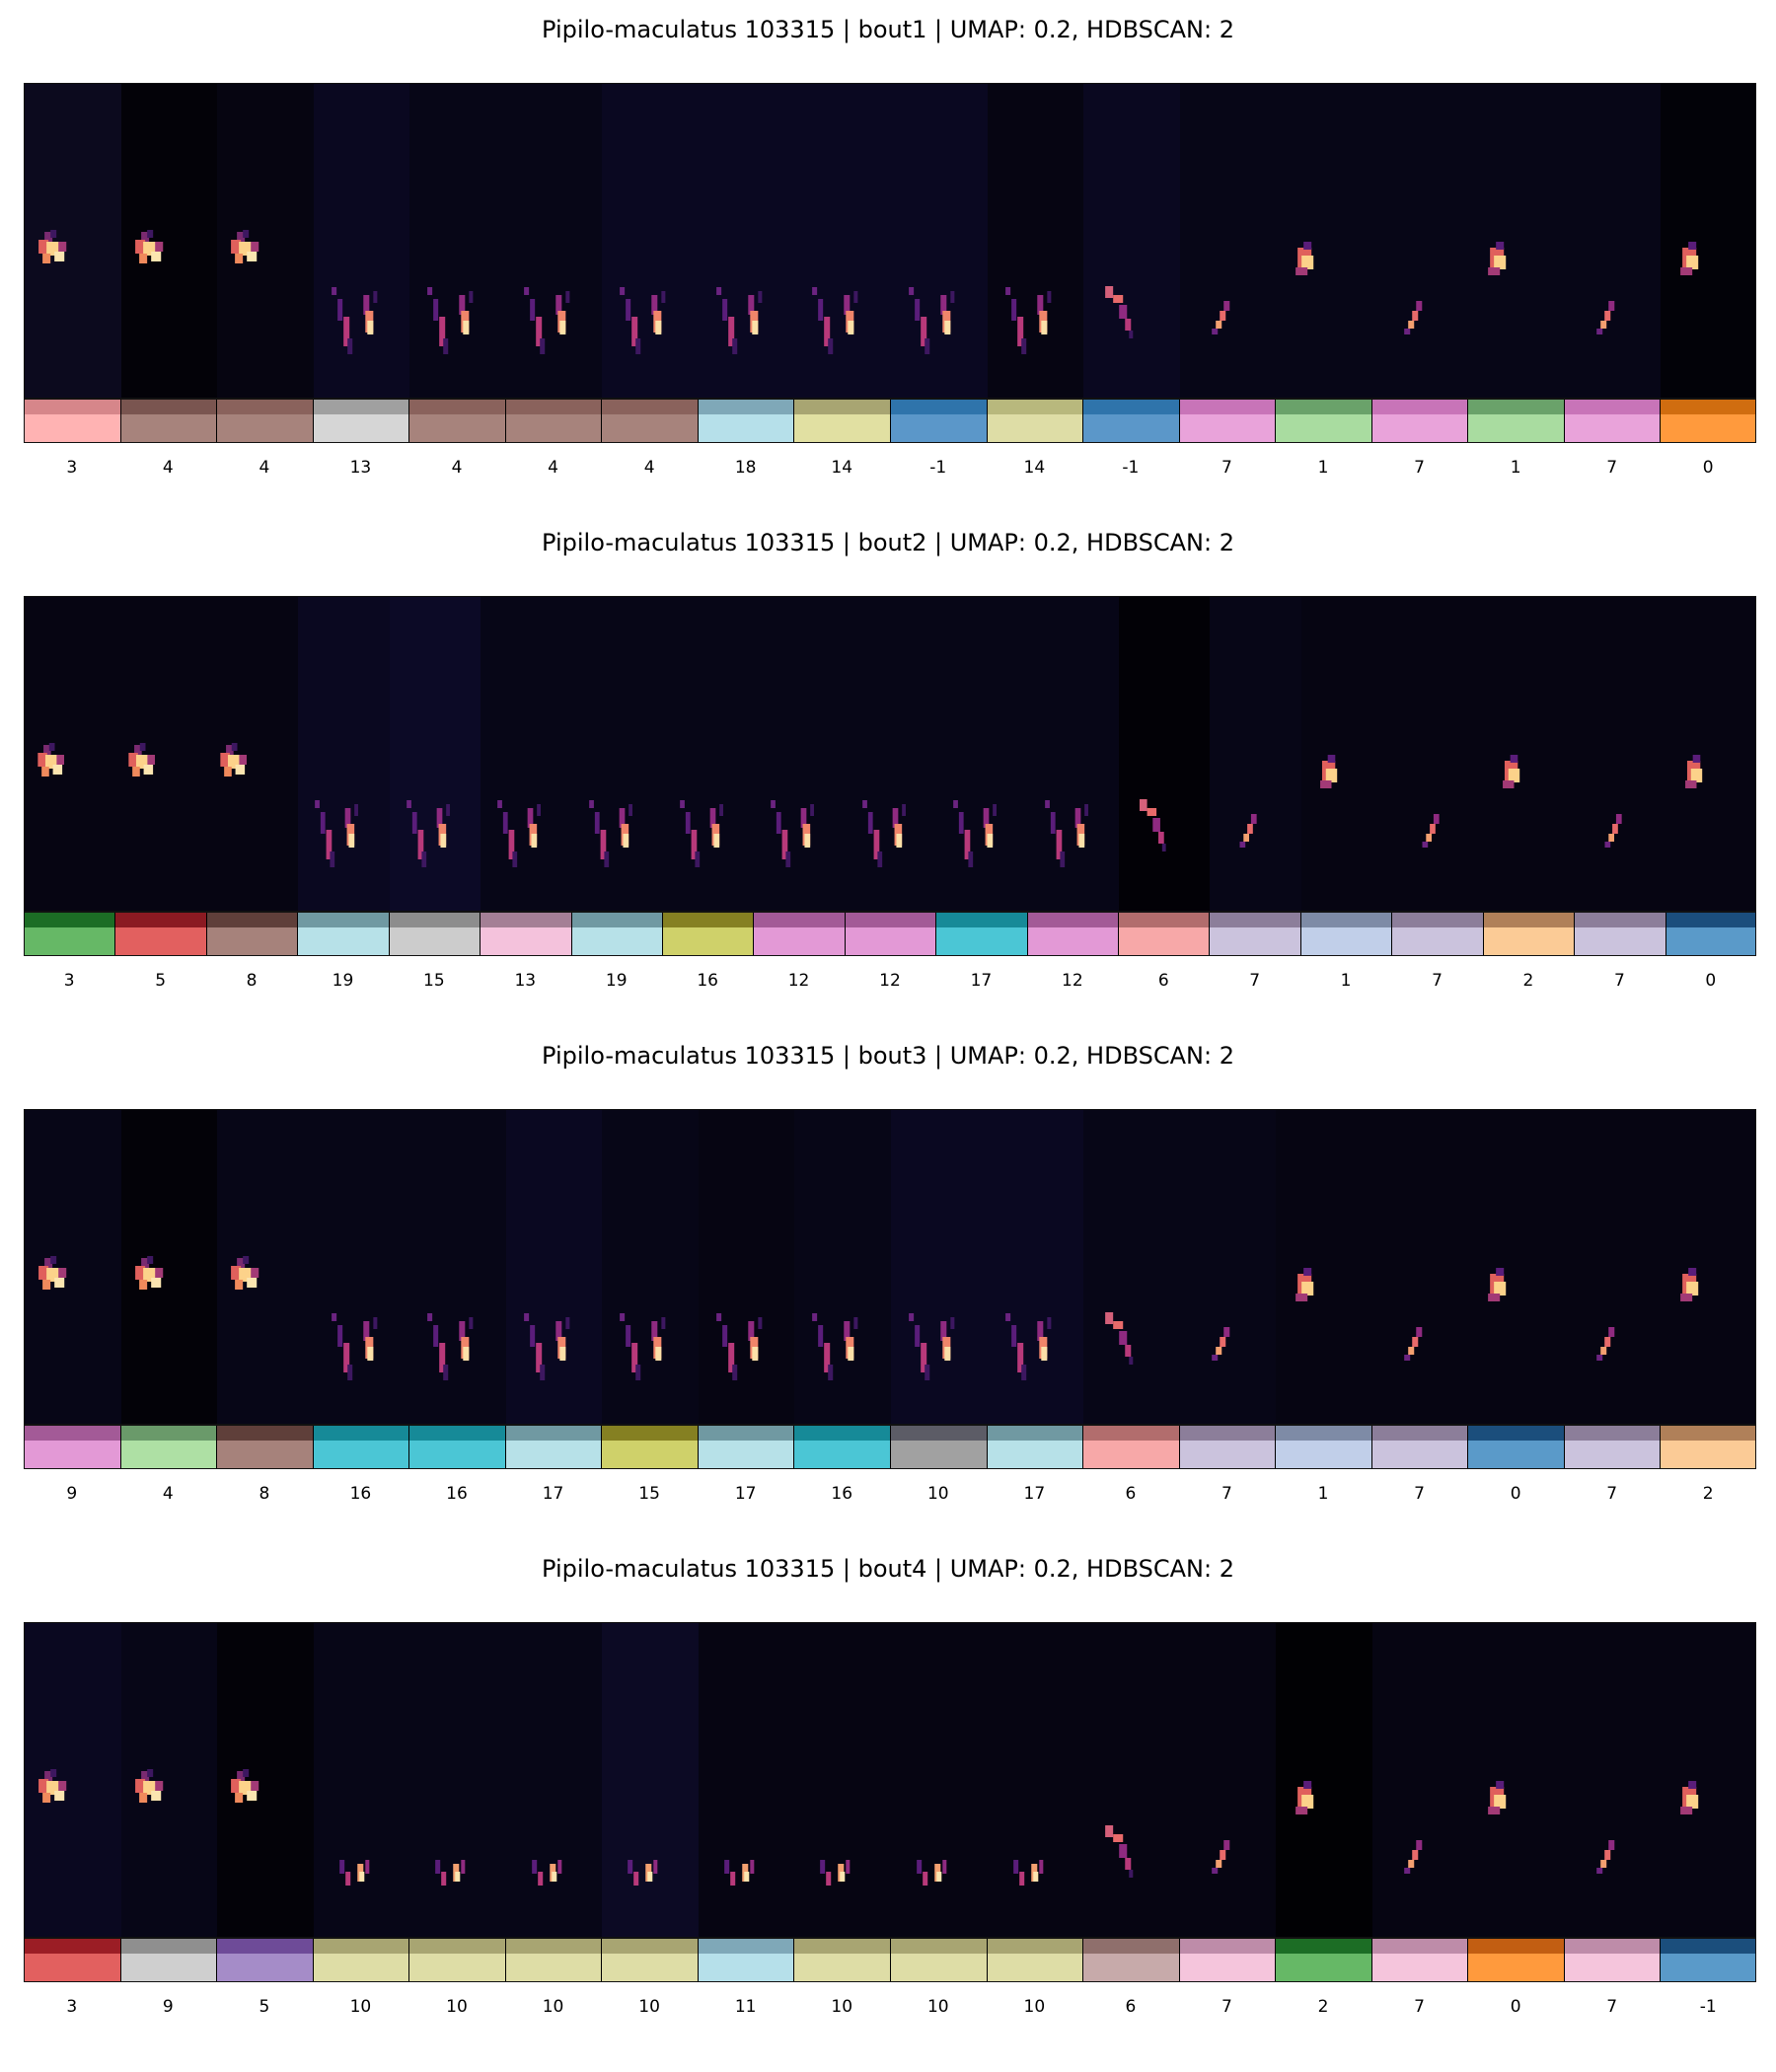 The height and width of the screenshot is (2072, 1776). Describe the element at coordinates (981, 981) in the screenshot. I see `cluster-label: 17` at that location.